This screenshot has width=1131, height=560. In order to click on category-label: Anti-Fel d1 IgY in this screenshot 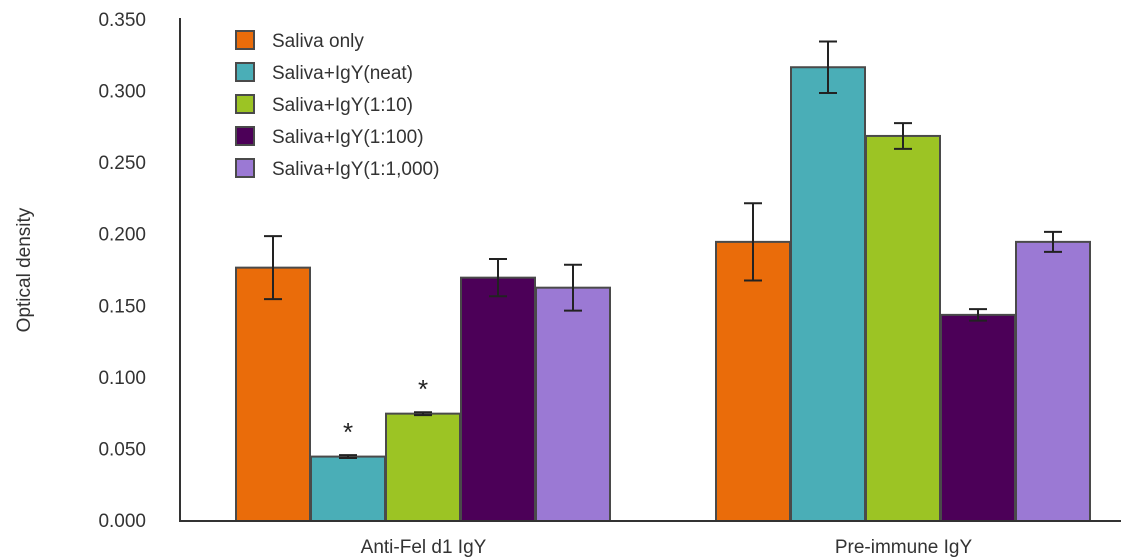, I will do `click(424, 547)`.